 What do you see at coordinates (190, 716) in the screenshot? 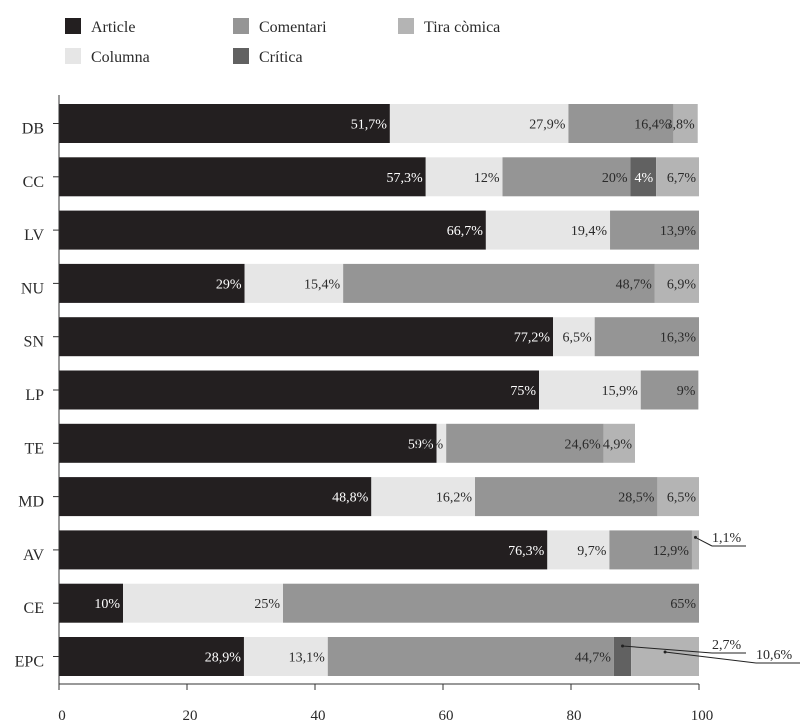
I see `x-tick-label-20: 20` at bounding box center [190, 716].